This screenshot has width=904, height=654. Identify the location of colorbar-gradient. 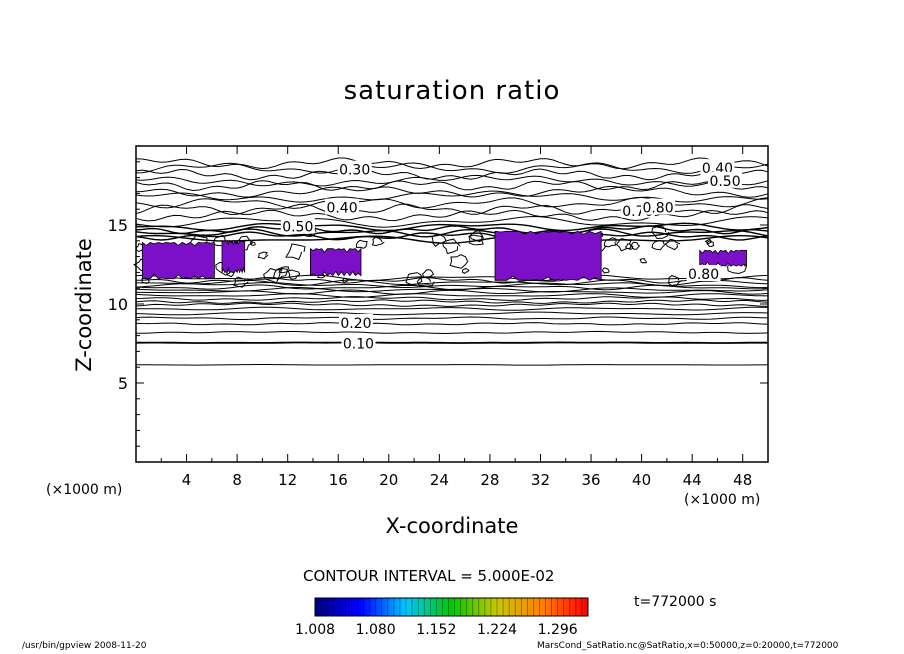
(451, 607).